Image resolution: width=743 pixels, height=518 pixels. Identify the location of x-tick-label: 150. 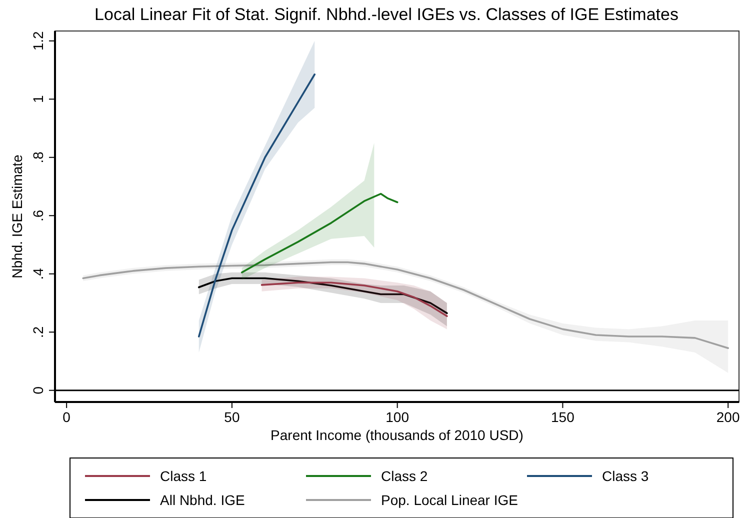
(563, 417).